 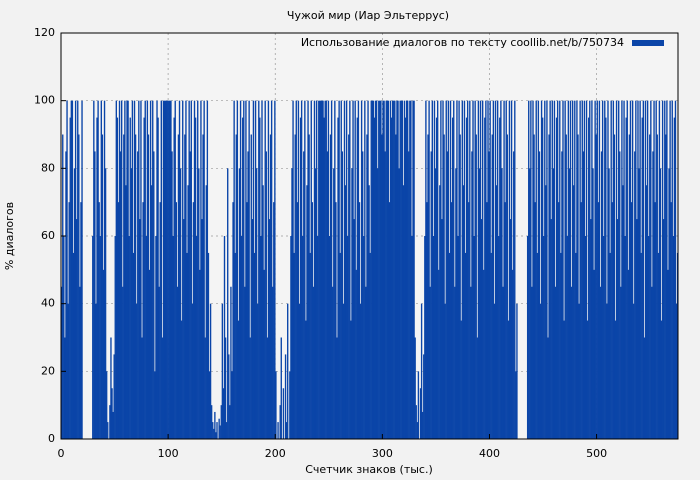 I want to click on x-tick-label: 400, so click(x=489, y=453).